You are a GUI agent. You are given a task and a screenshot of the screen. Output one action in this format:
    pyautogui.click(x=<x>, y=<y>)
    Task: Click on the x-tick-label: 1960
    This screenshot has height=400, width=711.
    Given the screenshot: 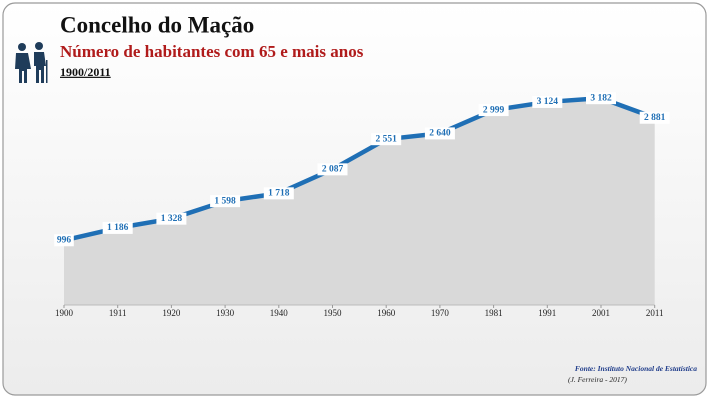 What is the action you would take?
    pyautogui.click(x=386, y=313)
    